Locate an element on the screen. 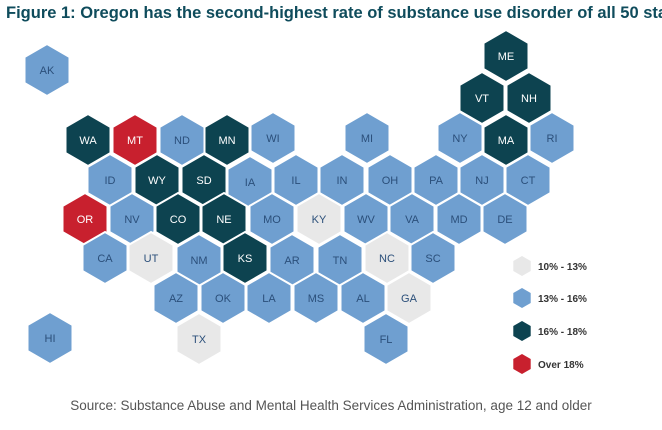 Image resolution: width=662 pixels, height=430 pixels. state-label: ME is located at coordinates (506, 57).